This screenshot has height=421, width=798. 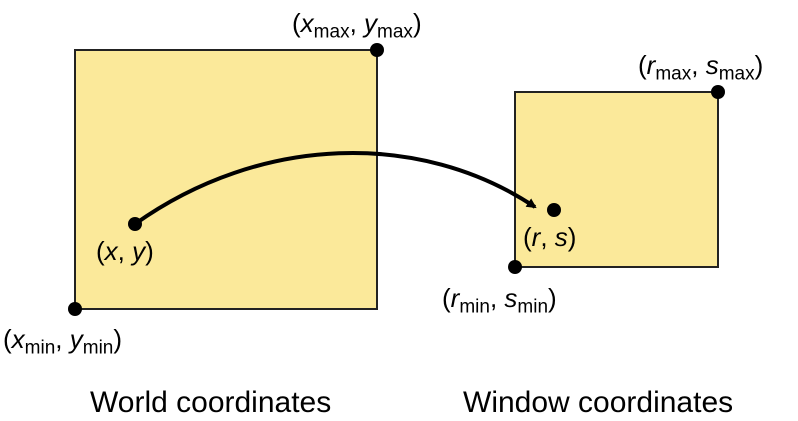 What do you see at coordinates (616, 179) in the screenshot?
I see `window-rectangle` at bounding box center [616, 179].